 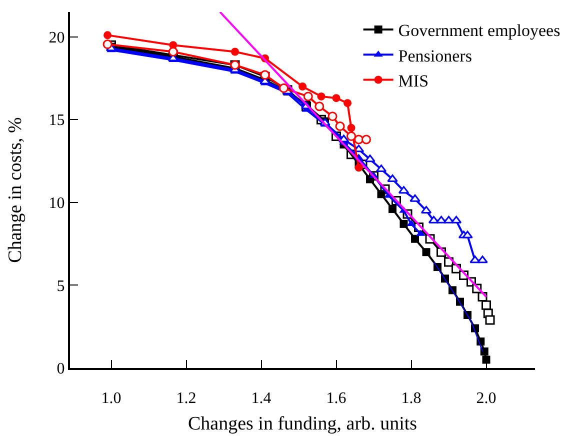 What do you see at coordinates (261, 399) in the screenshot?
I see `x-tick-label: 1.4` at bounding box center [261, 399].